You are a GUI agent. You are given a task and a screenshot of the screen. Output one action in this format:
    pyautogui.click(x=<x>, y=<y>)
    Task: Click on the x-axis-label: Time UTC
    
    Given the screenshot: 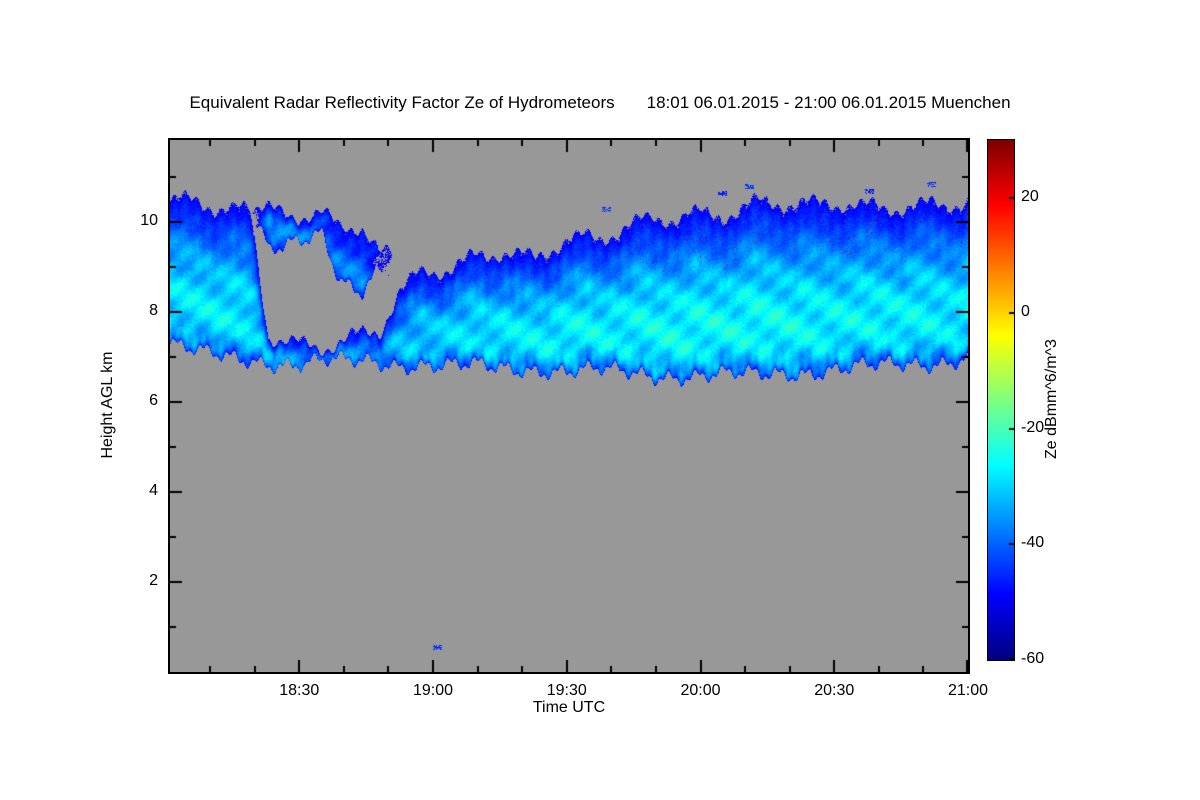 What is the action you would take?
    pyautogui.click(x=569, y=707)
    